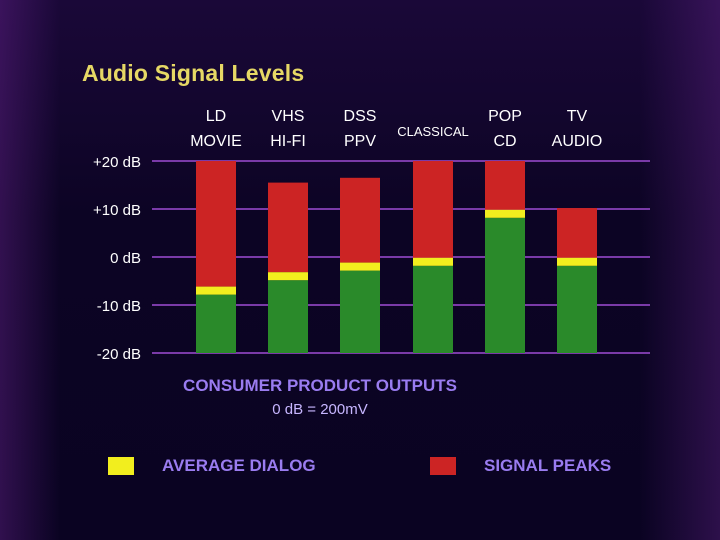 The height and width of the screenshot is (540, 720). Describe the element at coordinates (193, 73) in the screenshot. I see `chart-title: Audio Signal Levels` at that location.